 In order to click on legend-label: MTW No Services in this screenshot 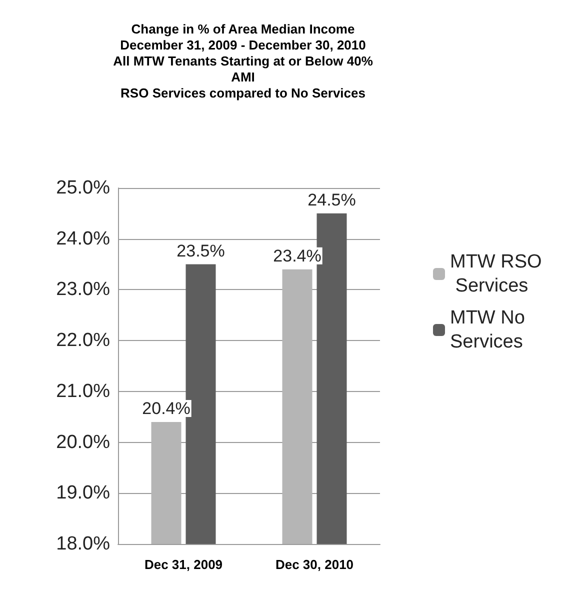, I will do `click(490, 330)`.